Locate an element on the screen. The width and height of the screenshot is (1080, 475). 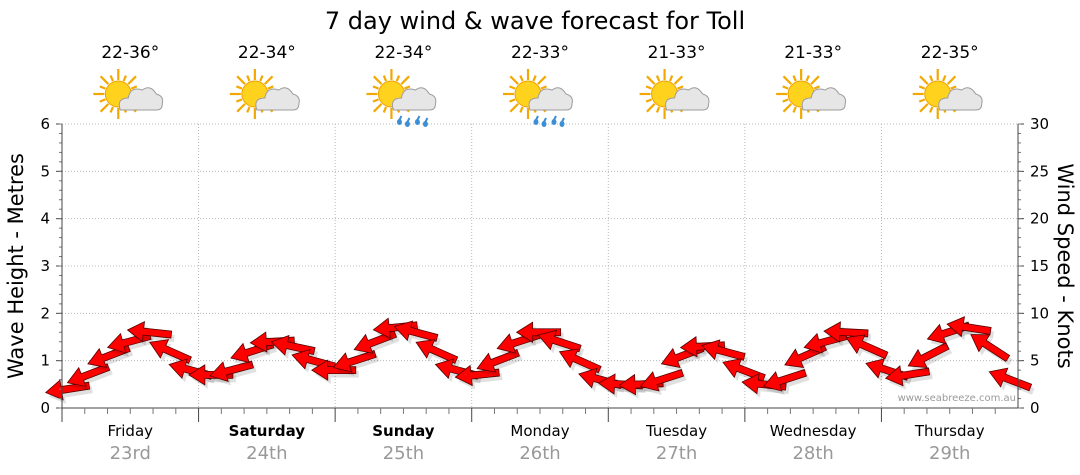
date-label: 29th is located at coordinates (949, 453).